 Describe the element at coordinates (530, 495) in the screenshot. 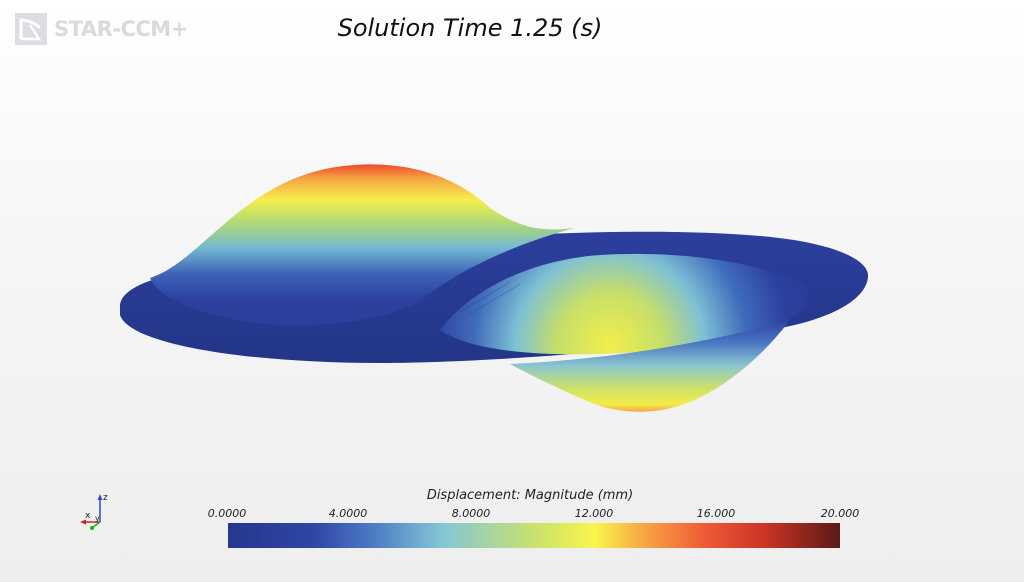

I see `legend-title: Displacement: Magnitude (mm)` at that location.